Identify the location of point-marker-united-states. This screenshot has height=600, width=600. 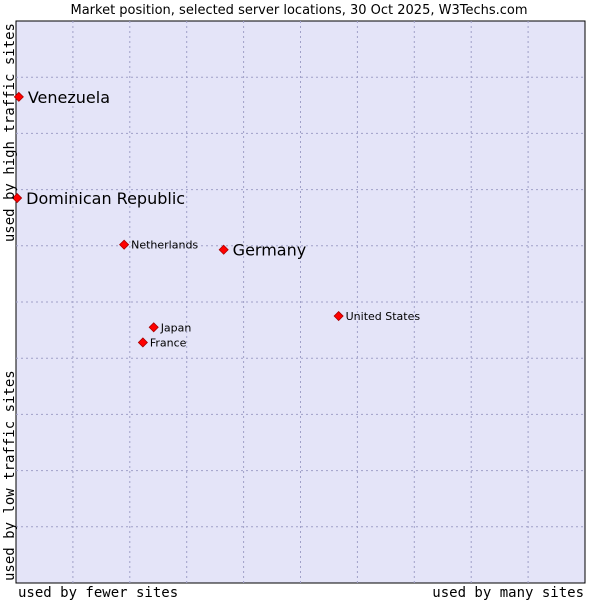
(338, 316).